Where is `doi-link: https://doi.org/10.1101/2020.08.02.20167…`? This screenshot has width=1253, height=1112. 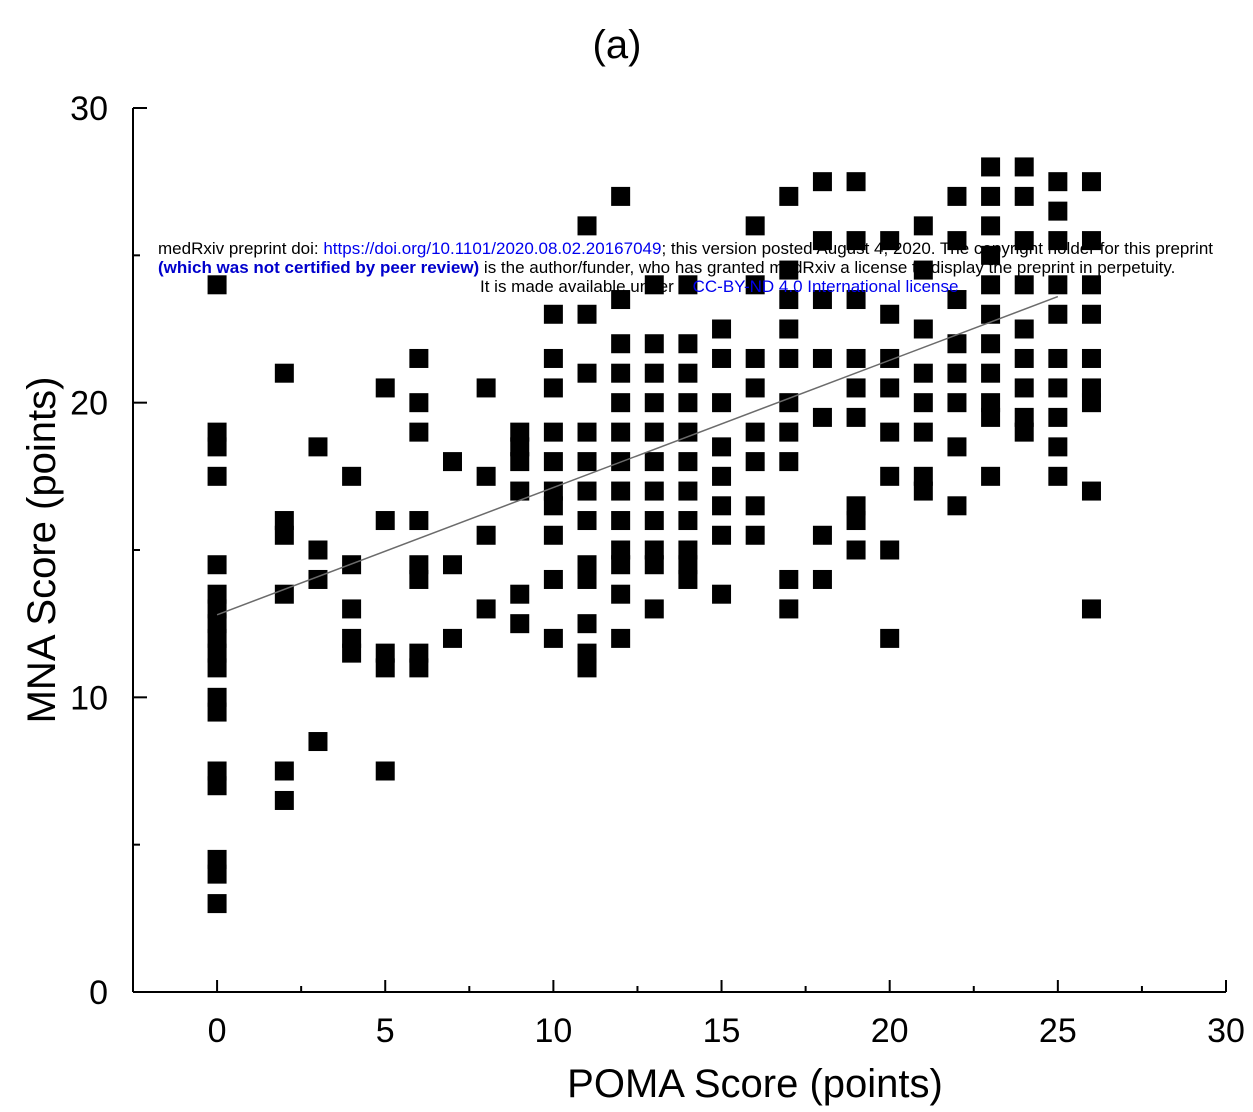
doi-link: https://doi.org/10.1101/2020.08.02.20167… is located at coordinates (492, 248).